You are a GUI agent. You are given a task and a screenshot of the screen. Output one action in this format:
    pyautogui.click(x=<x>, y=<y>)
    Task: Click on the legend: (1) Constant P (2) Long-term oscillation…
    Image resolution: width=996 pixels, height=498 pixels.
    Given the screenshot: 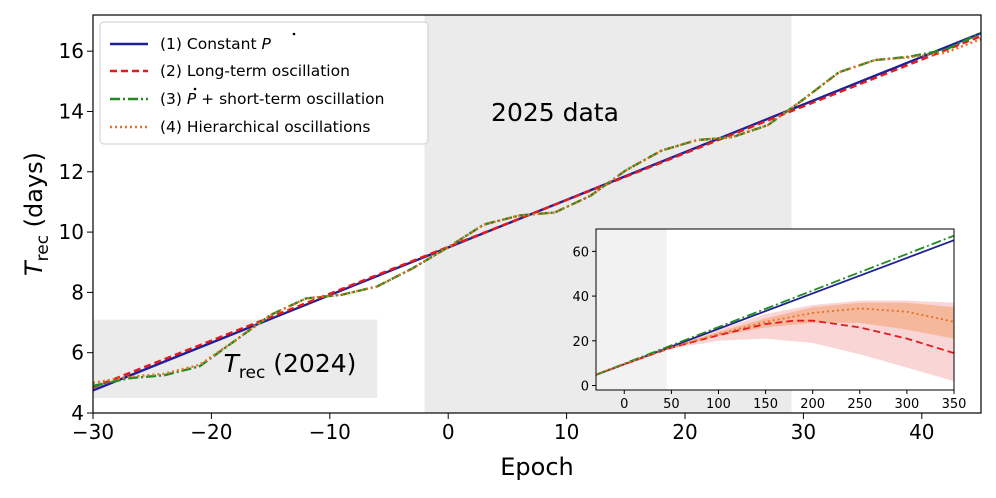 What is the action you would take?
    pyautogui.click(x=264, y=83)
    